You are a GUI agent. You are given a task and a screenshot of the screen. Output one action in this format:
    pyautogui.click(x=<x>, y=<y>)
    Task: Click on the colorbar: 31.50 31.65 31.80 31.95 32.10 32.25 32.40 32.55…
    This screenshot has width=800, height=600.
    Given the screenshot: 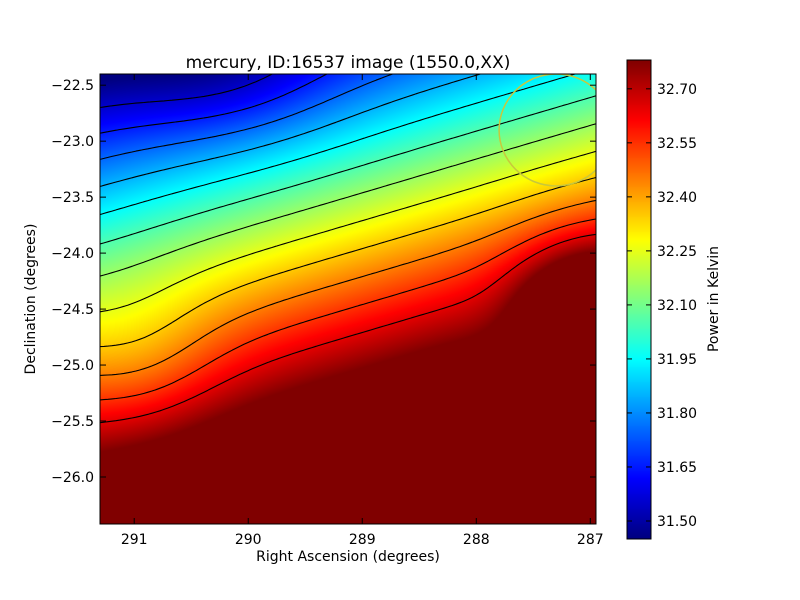 What is the action you would take?
    pyautogui.click(x=674, y=299)
    